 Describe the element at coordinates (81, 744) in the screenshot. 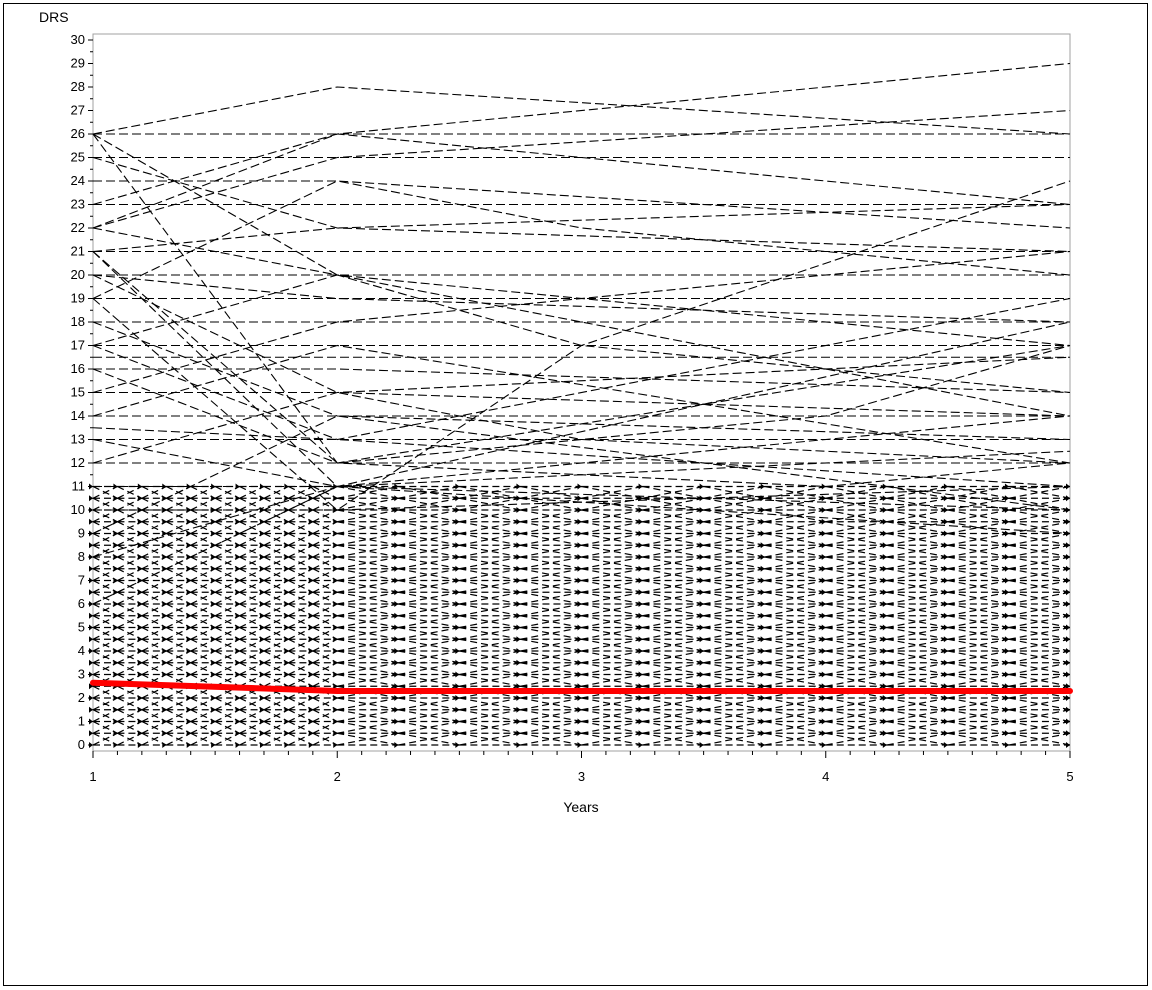

I see `y-tick-label: 0` at that location.